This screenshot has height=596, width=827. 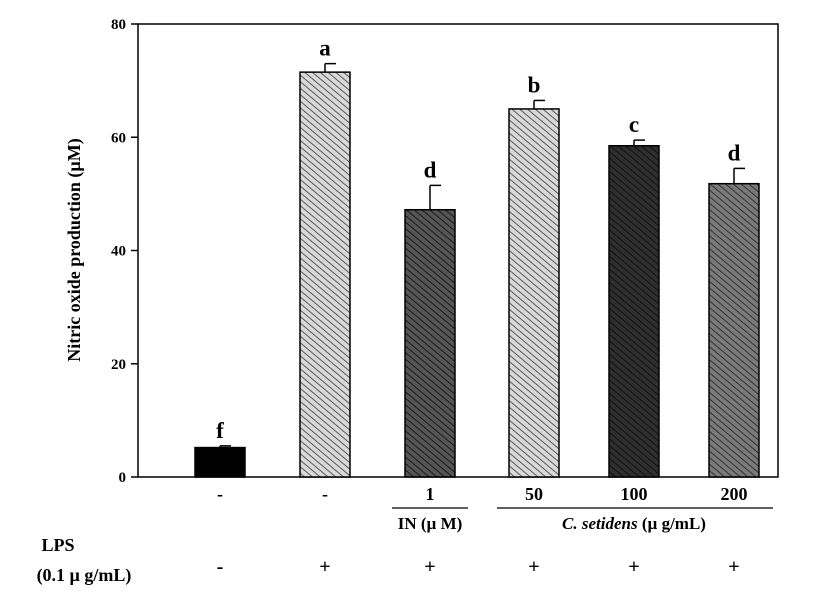 I want to click on y-axis-ticks: 0 20 40 60 80, so click(x=124, y=251).